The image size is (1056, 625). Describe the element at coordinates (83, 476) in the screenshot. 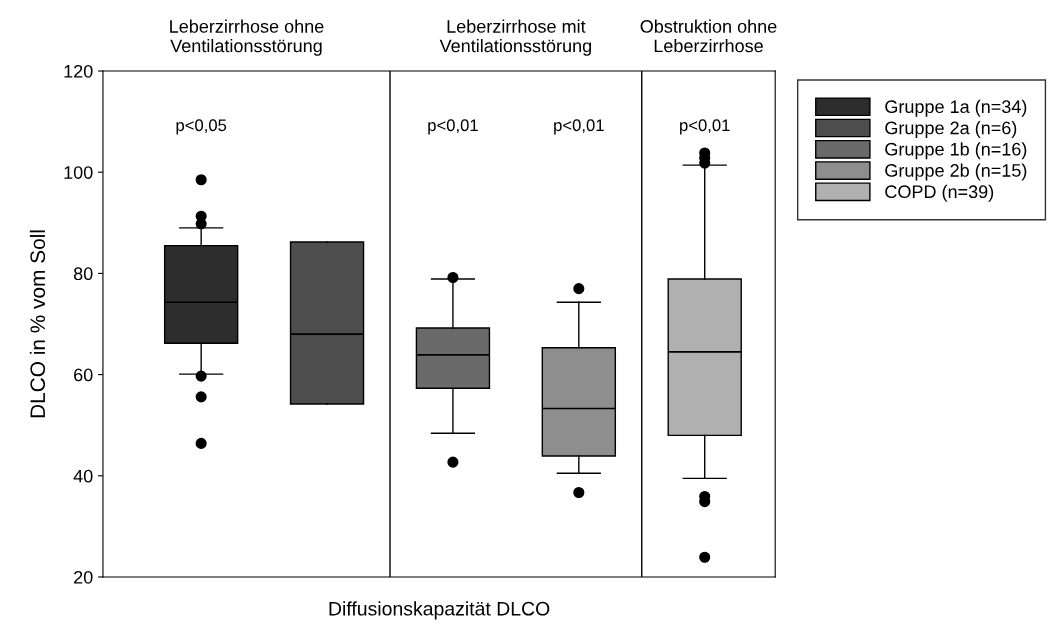

I see `y-tick-label: 40` at that location.